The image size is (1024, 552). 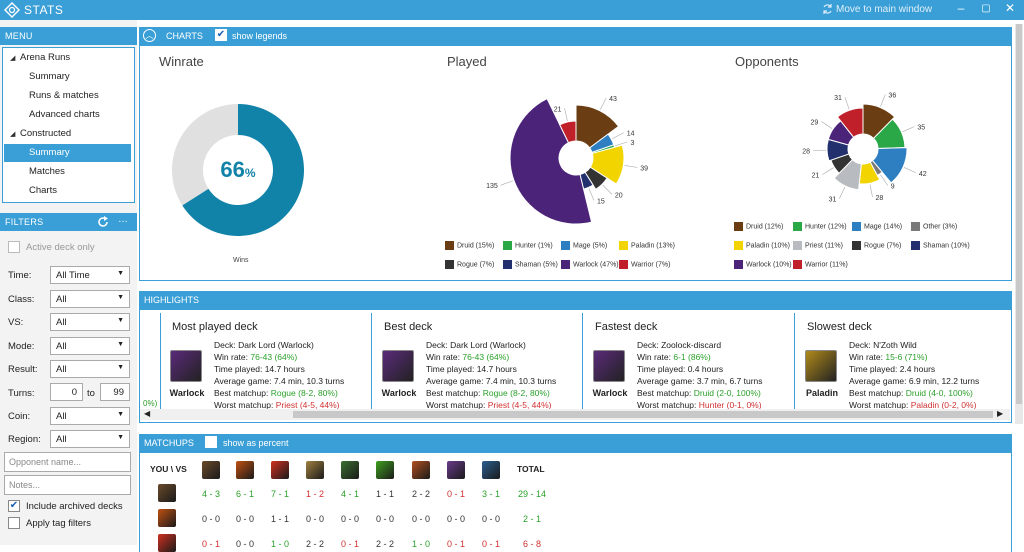 I want to click on winrate-wins-label: Wins, so click(x=241, y=260).